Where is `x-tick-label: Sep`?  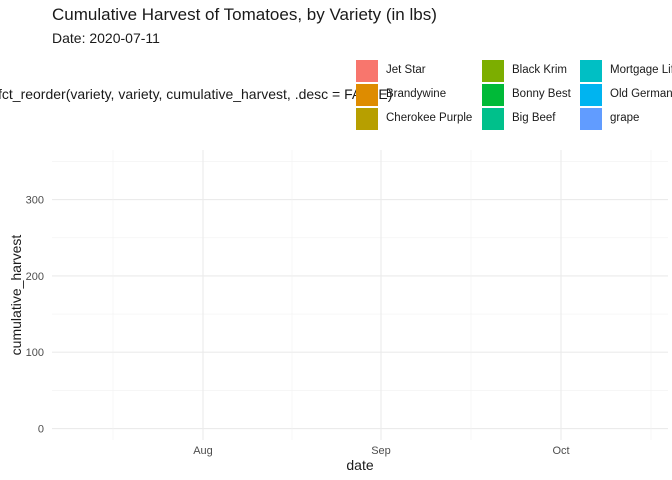
x-tick-label: Sep is located at coordinates (381, 451).